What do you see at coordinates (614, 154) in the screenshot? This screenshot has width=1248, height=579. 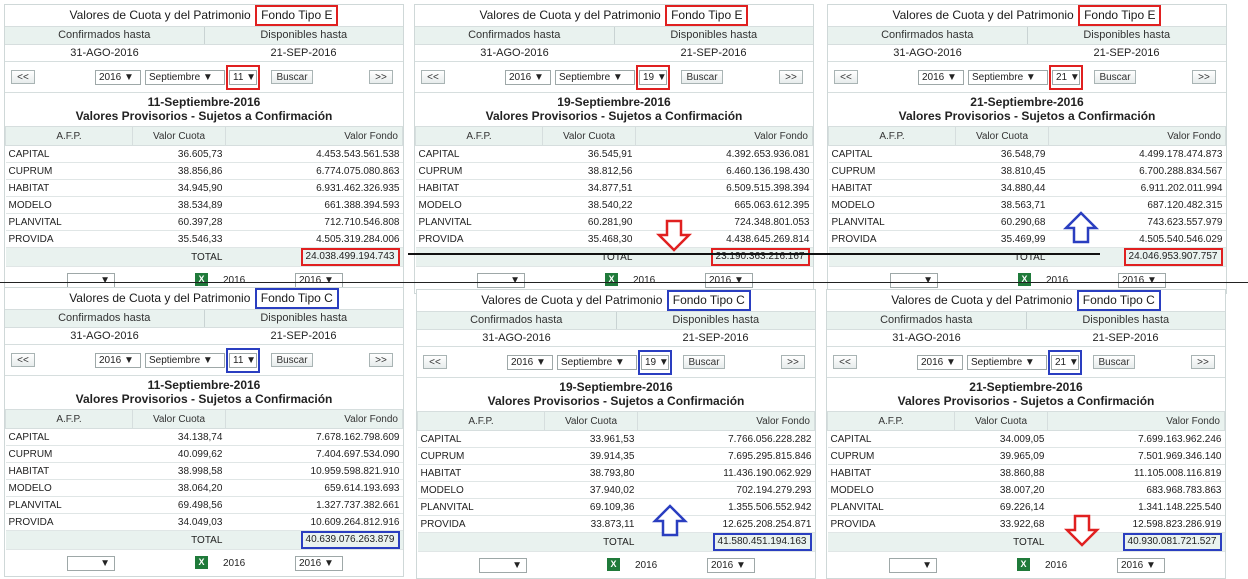 I see `table-row: CAPITAL 36.545,91 4.392.653.936.081` at bounding box center [614, 154].